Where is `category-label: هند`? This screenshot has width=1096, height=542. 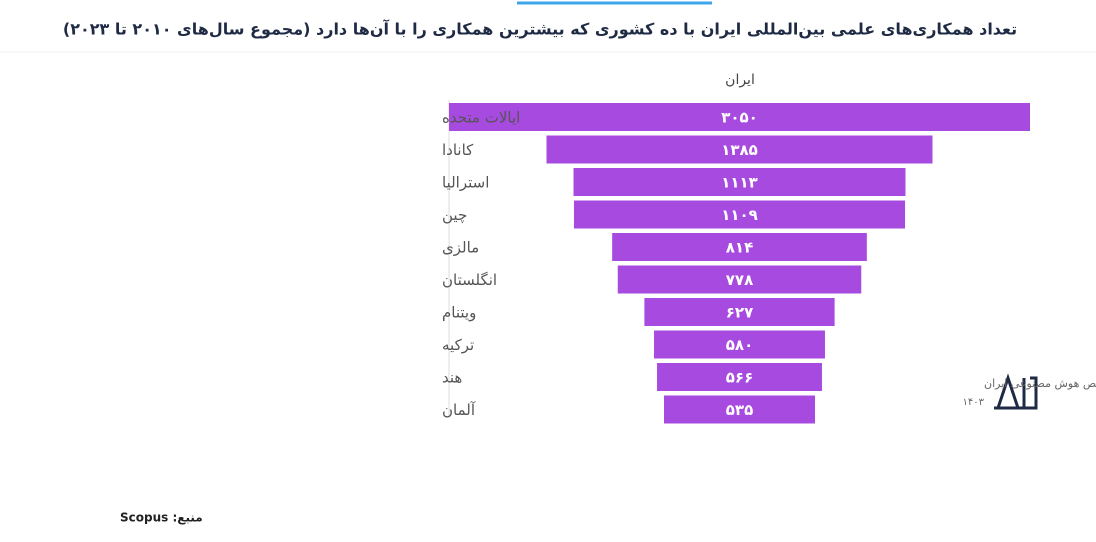
category-label: هند is located at coordinates (452, 378).